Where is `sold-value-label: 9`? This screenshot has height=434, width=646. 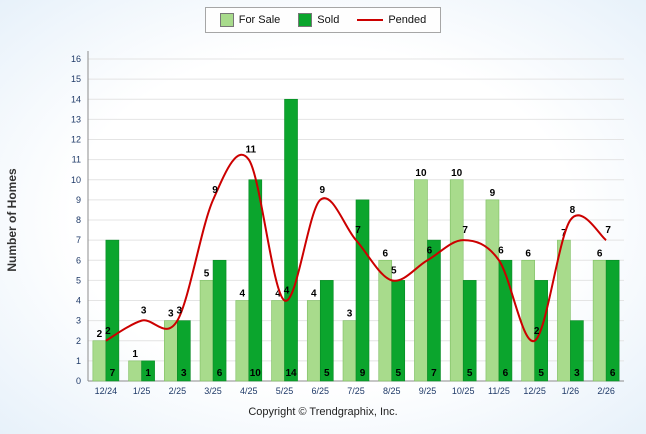 sold-value-label: 9 is located at coordinates (363, 373).